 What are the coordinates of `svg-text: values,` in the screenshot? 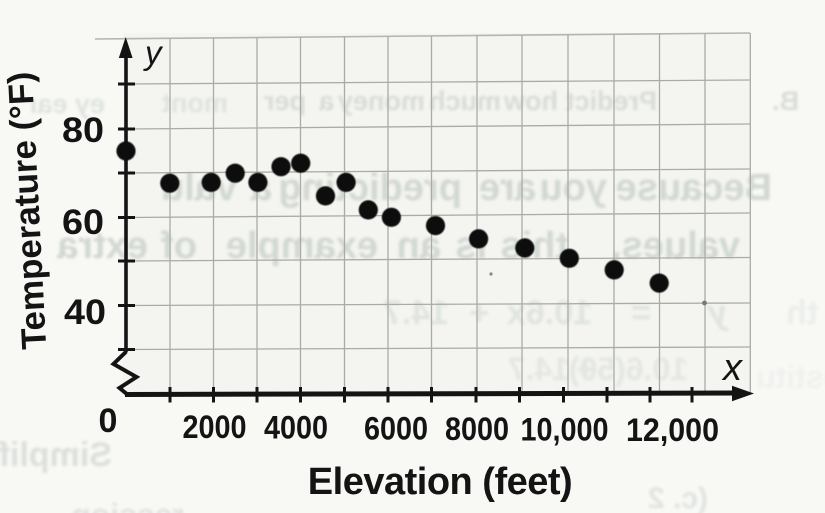 It's located at (675, 246).